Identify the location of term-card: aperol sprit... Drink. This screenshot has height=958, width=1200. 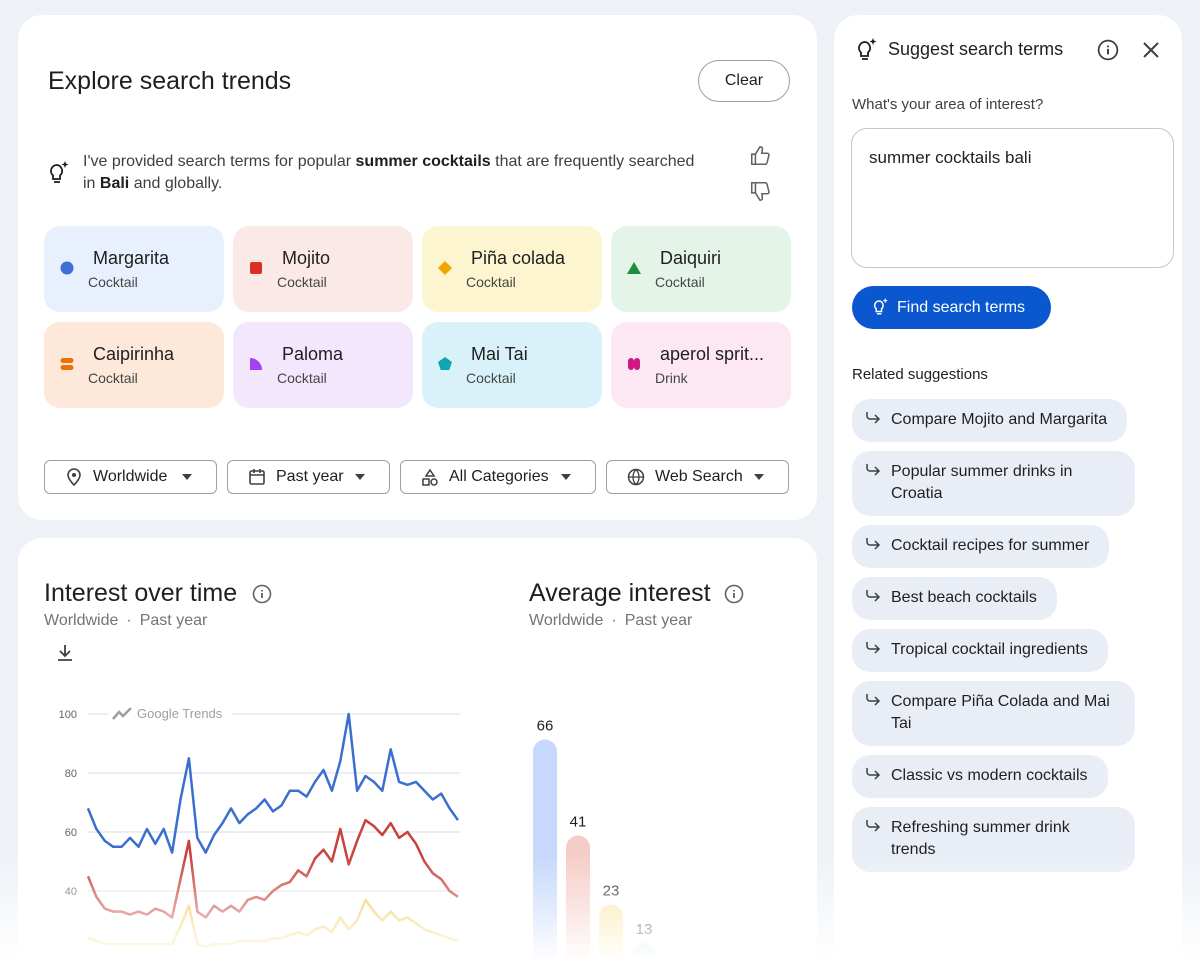
(701, 365).